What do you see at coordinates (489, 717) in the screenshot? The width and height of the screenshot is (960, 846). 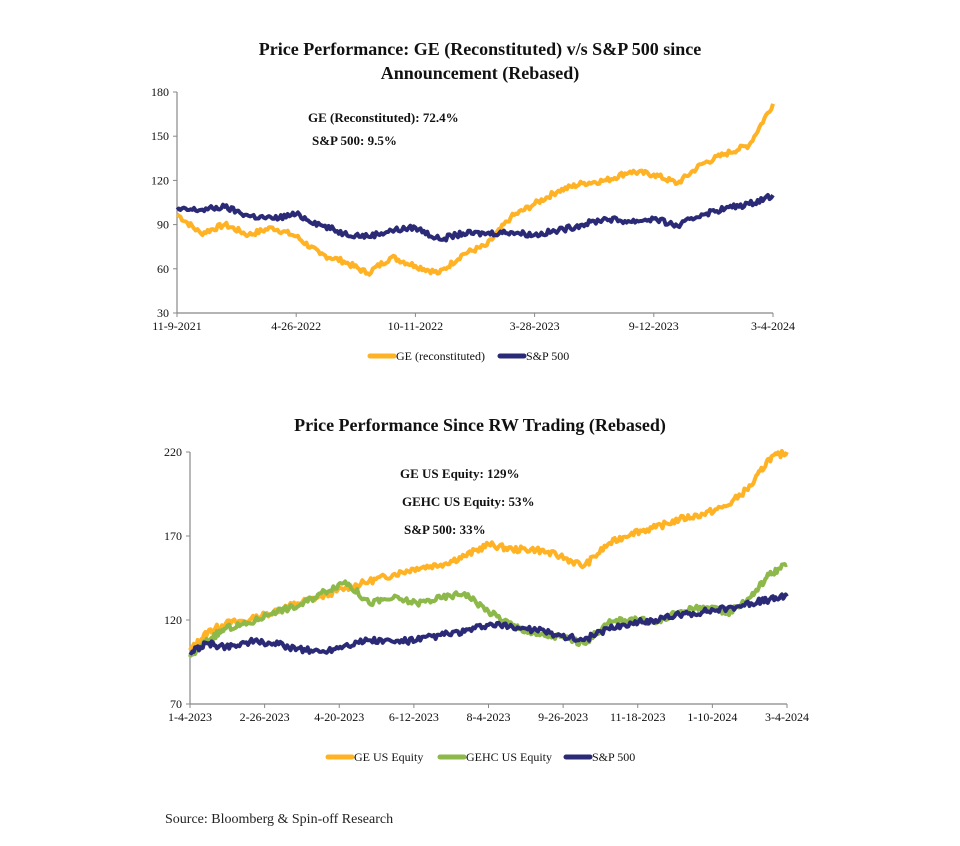 I see `chart2-x-tick-label: 8-4-2023` at bounding box center [489, 717].